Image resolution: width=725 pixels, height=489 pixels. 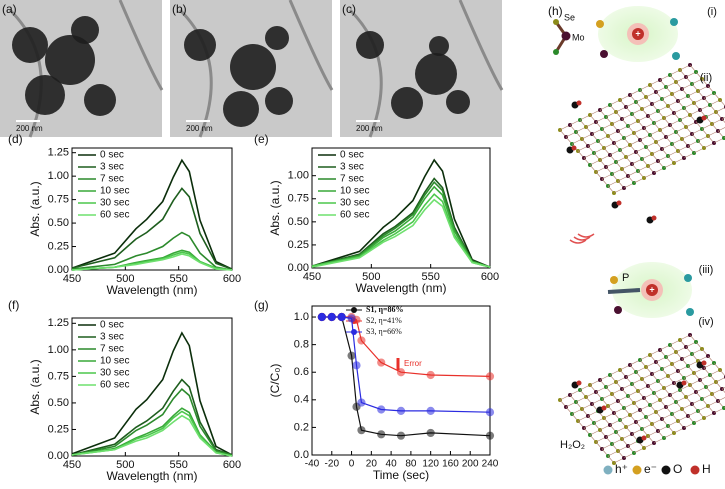 What do you see at coordinates (352, 464) in the screenshot?
I see `x-tick-label: 0` at bounding box center [352, 464].